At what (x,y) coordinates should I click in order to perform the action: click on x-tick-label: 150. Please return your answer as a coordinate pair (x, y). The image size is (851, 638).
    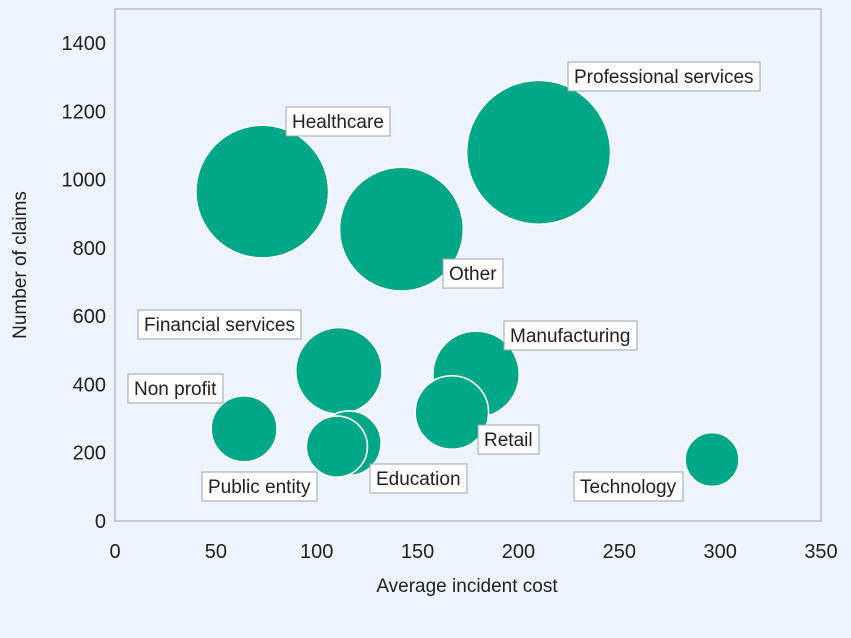
    Looking at the image, I should click on (417, 552).